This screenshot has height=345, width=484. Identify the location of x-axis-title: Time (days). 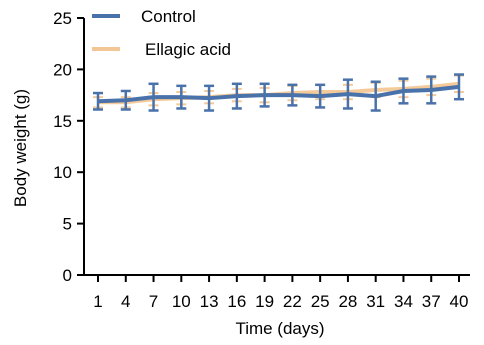
(279, 328).